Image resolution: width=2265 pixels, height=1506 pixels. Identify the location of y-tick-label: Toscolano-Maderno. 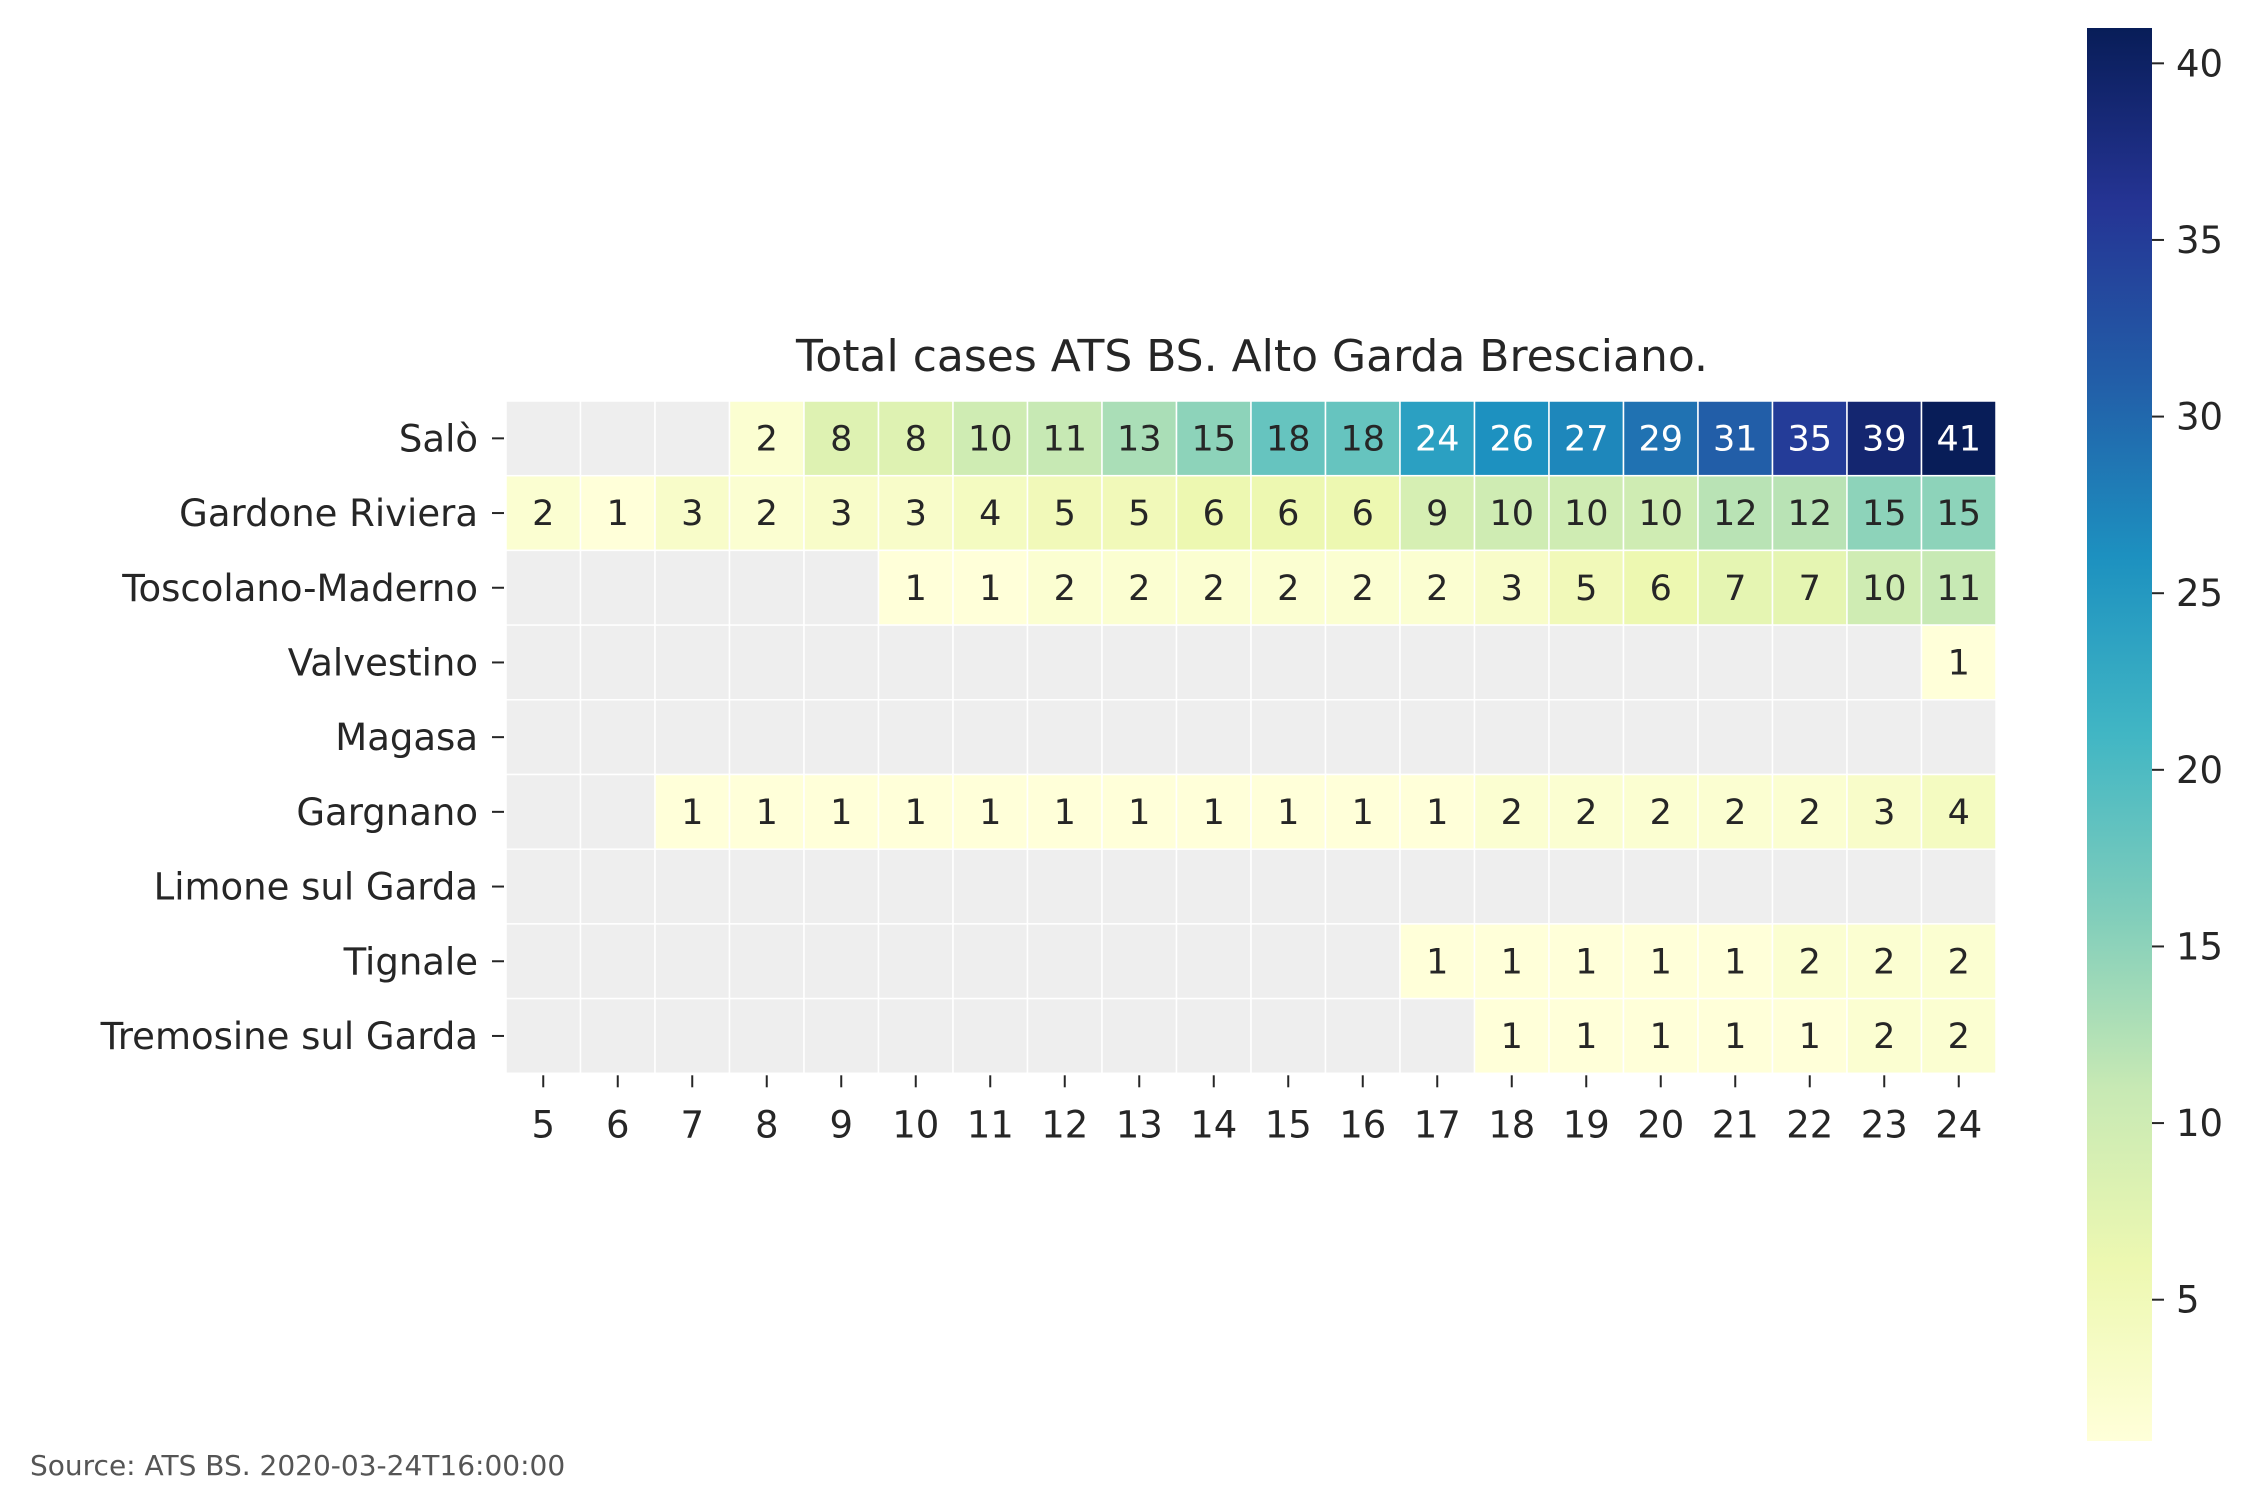
(299, 588).